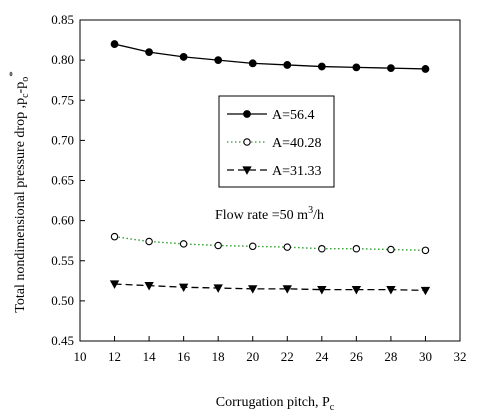 The image size is (480, 420). What do you see at coordinates (20, 88) in the screenshot?
I see `y-axis-title-mid: -p` at bounding box center [20, 88].